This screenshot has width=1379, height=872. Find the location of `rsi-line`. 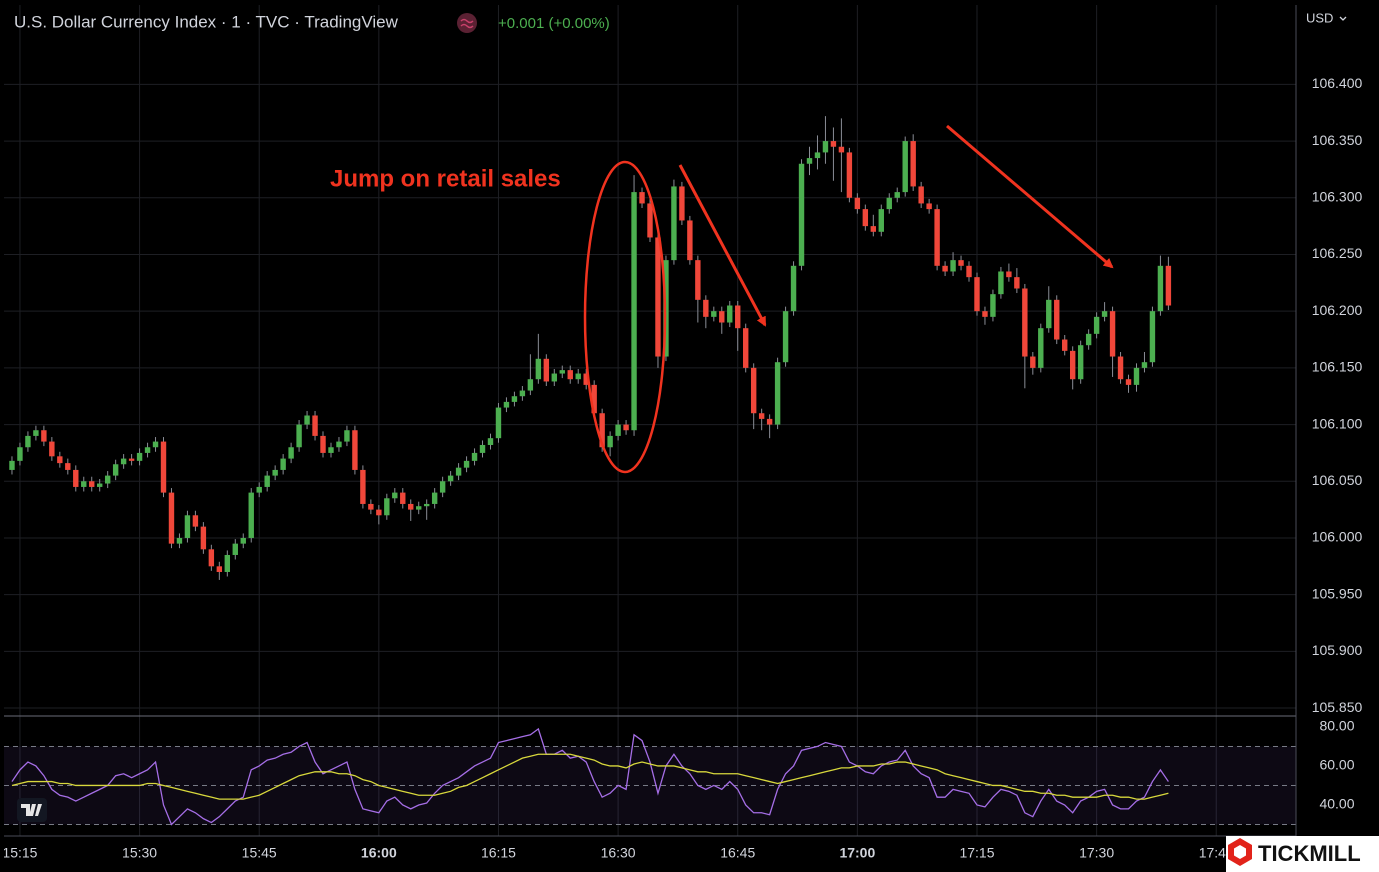

rsi-line is located at coordinates (590, 776).